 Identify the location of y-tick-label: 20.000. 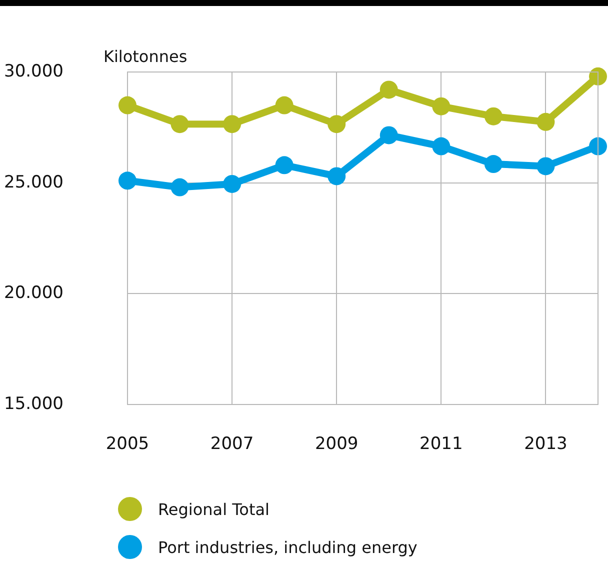
(34, 293).